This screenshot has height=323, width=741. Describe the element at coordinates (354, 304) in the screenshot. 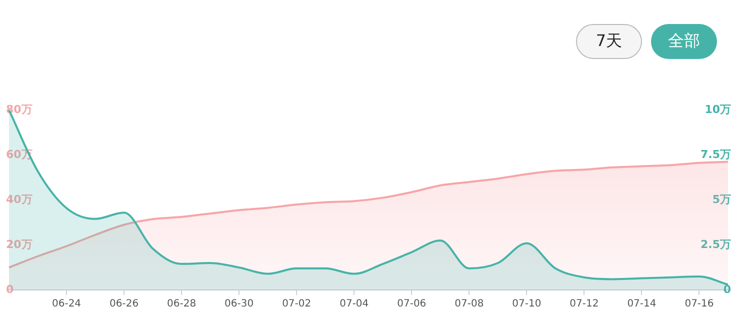

I see `x-tick-label: 07-04` at that location.